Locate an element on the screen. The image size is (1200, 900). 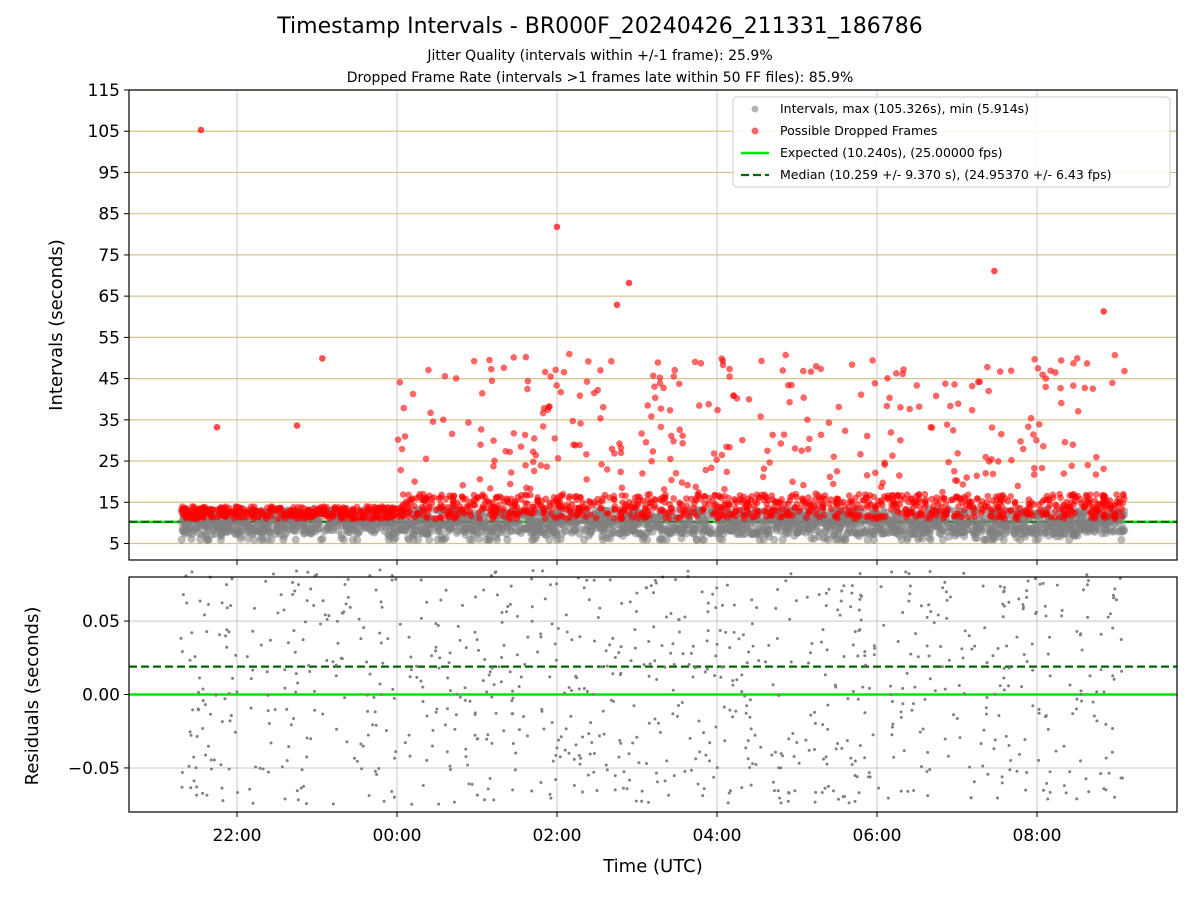
legend-dropped-marker is located at coordinates (755, 131).